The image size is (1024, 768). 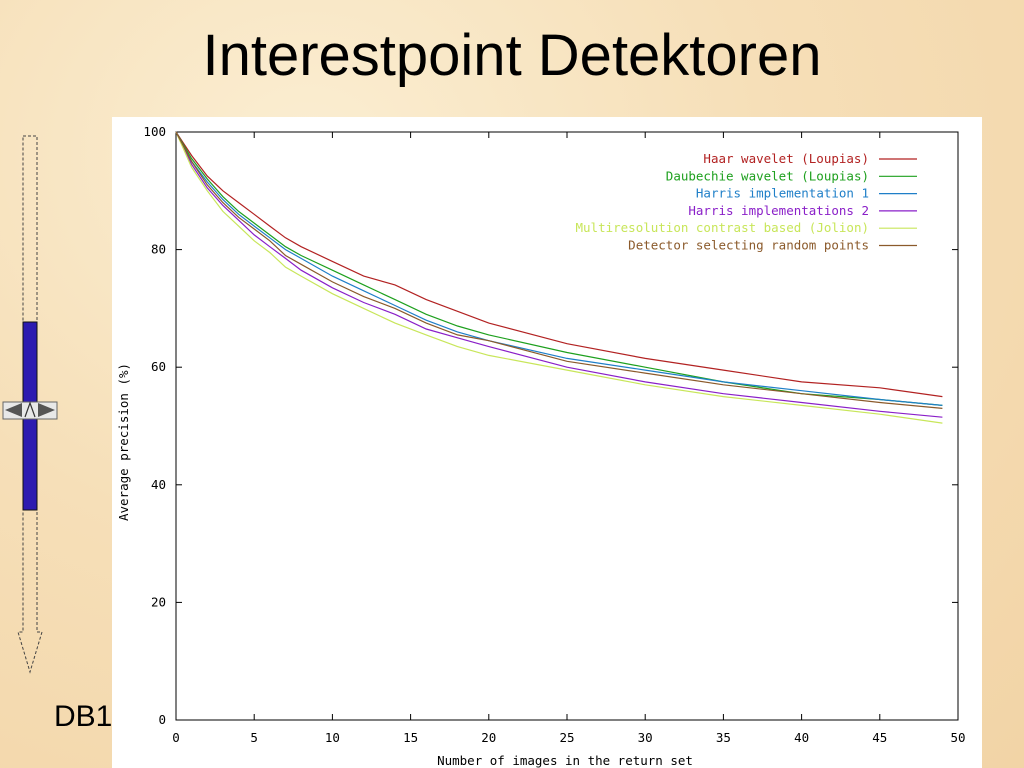 What do you see at coordinates (723, 737) in the screenshot?
I see `x-tick-label: 35` at bounding box center [723, 737].